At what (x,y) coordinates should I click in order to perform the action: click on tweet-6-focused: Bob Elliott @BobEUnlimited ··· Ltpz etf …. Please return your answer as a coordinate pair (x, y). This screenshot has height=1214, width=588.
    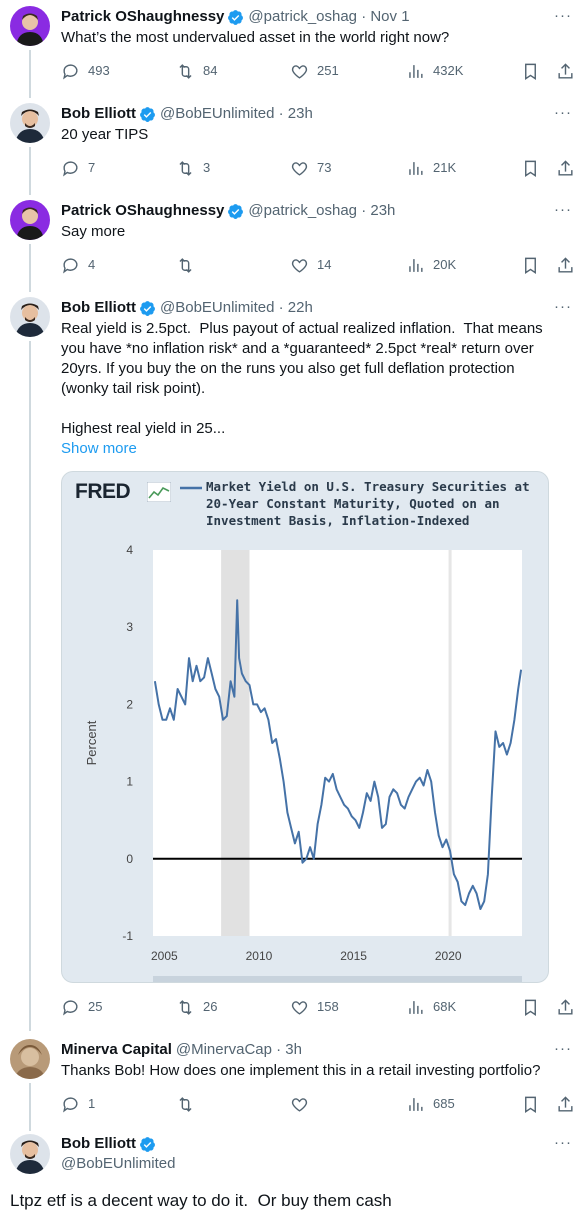
    Looking at the image, I should click on (294, 1172).